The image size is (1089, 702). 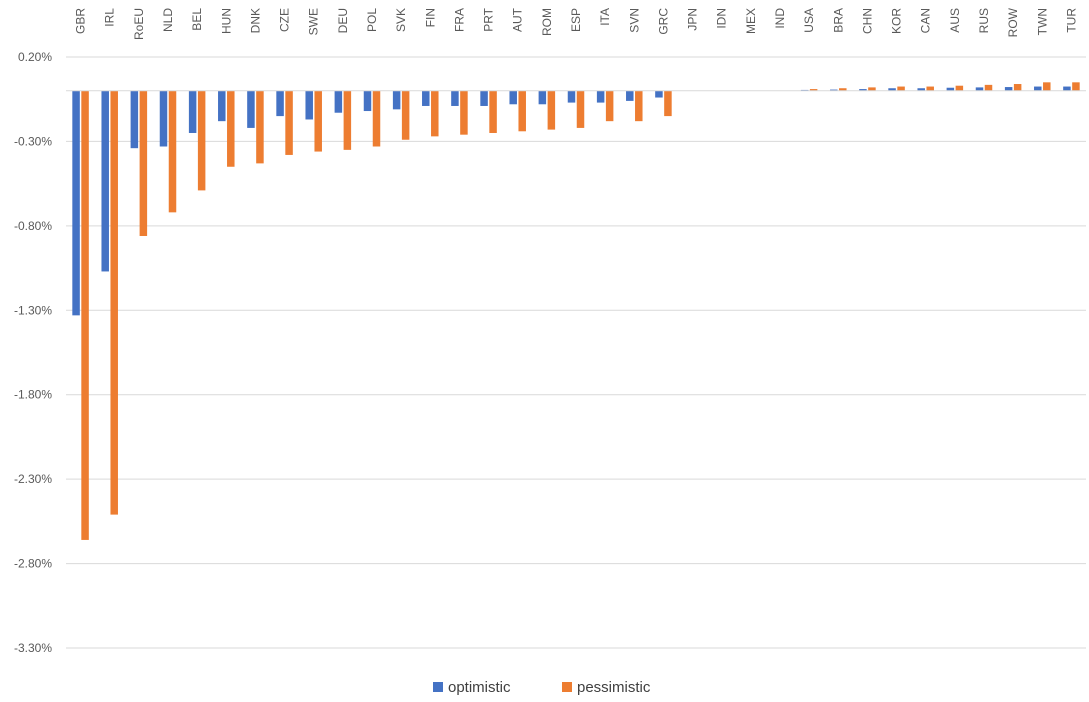 I want to click on bar-pessimistic-kor, so click(x=901, y=88).